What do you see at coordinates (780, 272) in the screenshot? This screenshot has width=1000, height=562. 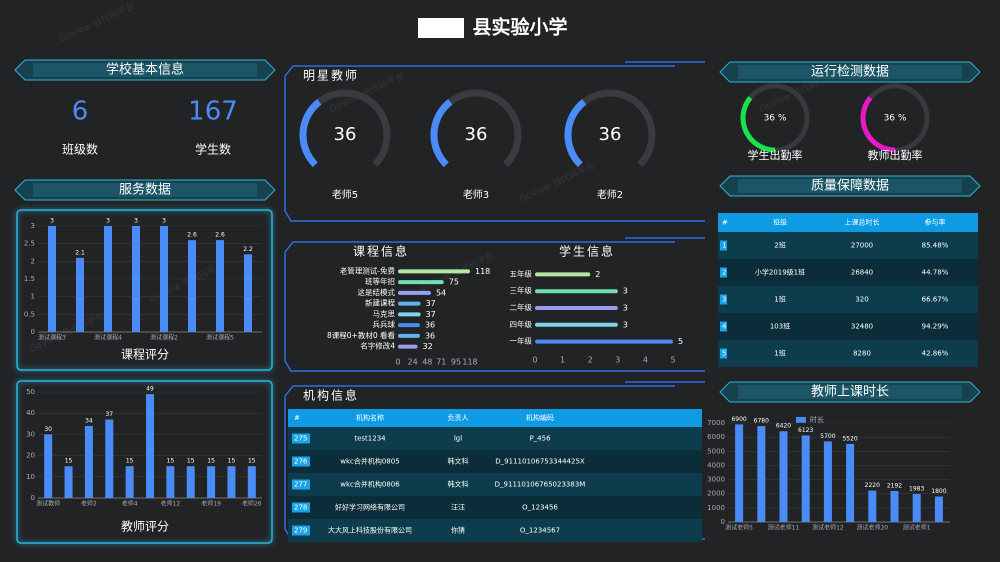 I see `table-cell: 小学2019级1班` at bounding box center [780, 272].